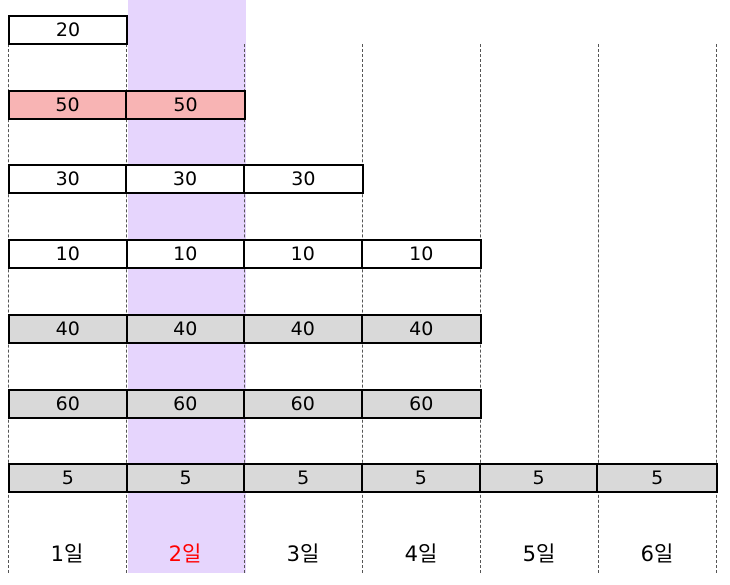 Image resolution: width=730 pixels, height=585 pixels. I want to click on value-row: 10 10 10 10, so click(245, 254).